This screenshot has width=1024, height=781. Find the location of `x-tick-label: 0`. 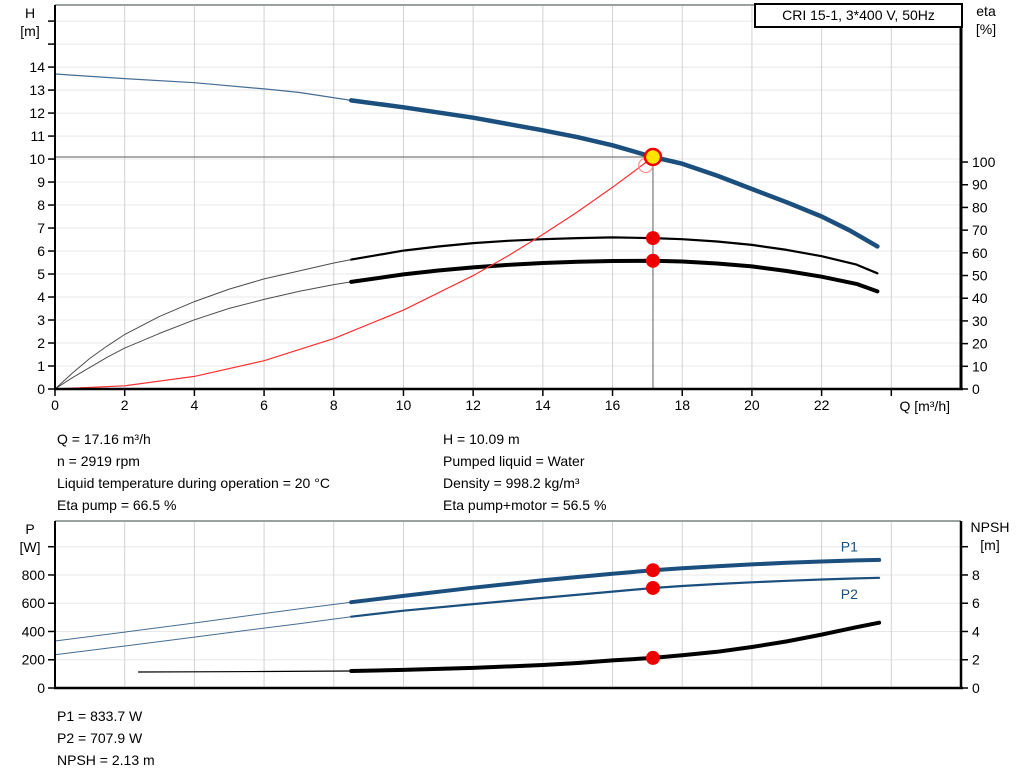

x-tick-label: 0 is located at coordinates (55, 405).